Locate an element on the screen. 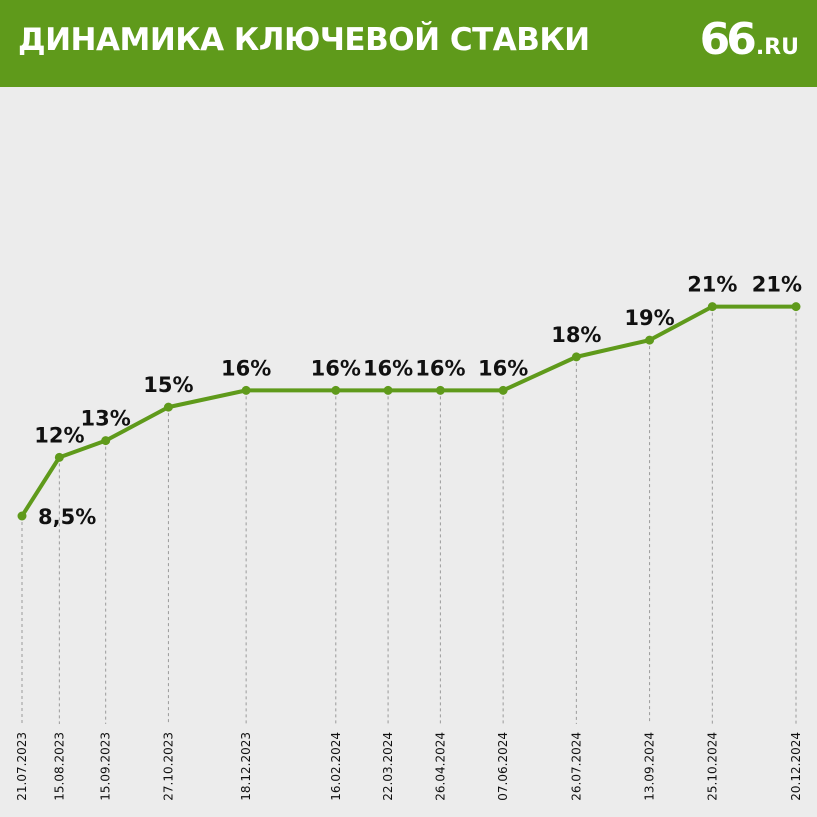  chart-title: ДИНАМИКА КЛЮЧЕВОЙ СТАВКИ is located at coordinates (304, 40).